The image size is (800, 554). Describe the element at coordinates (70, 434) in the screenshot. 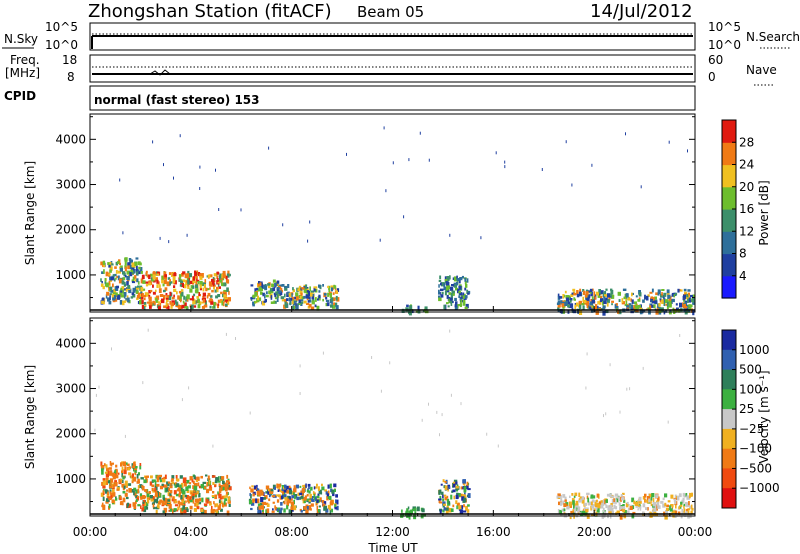

I see `y-tick-label: 2000` at that location.